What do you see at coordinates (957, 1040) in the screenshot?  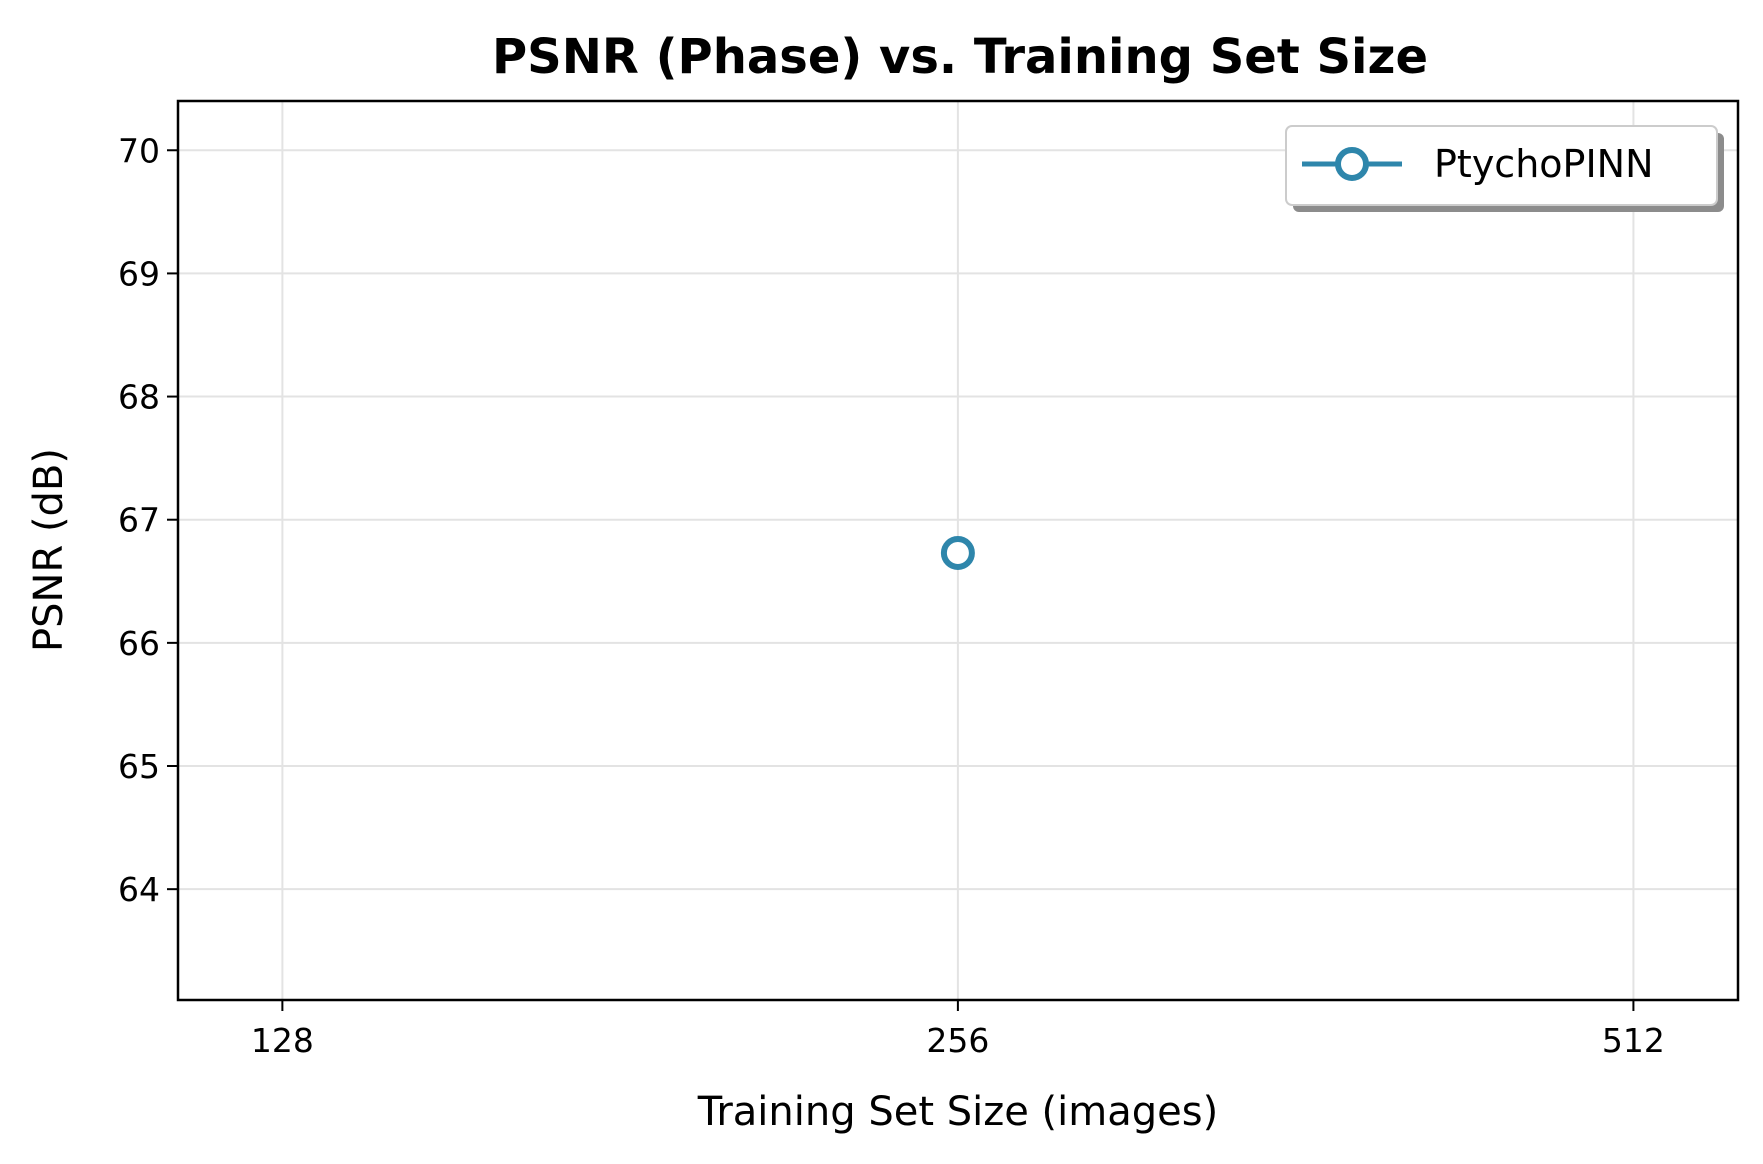 I see `x-tick-label: 256` at bounding box center [957, 1040].